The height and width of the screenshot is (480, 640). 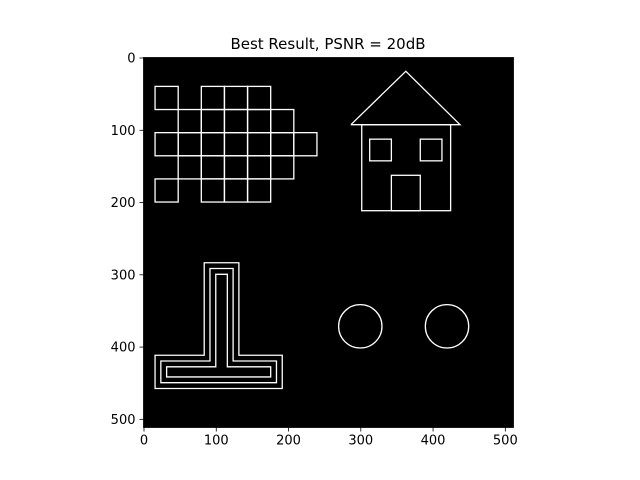 What do you see at coordinates (123, 275) in the screenshot?
I see `y-tick-label: 300` at bounding box center [123, 275].